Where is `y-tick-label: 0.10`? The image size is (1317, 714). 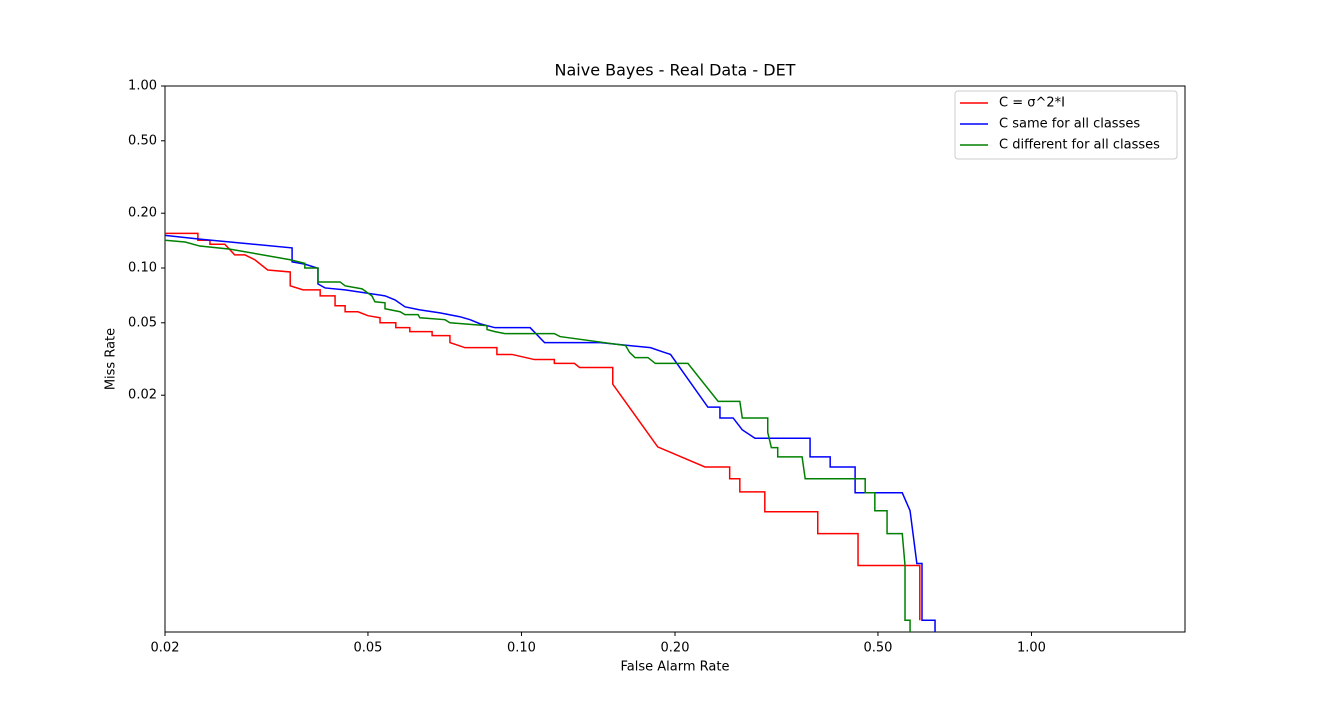
y-tick-label: 0.10 is located at coordinates (142, 268).